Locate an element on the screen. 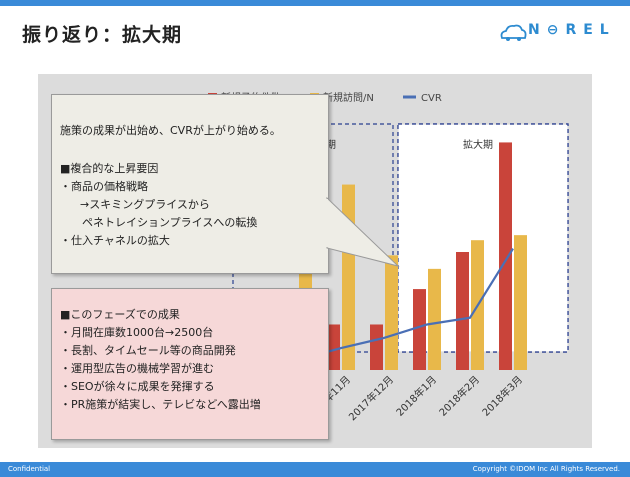 This screenshot has width=630, height=477. legend-visits: 新規訪問/N is located at coordinates (348, 97).